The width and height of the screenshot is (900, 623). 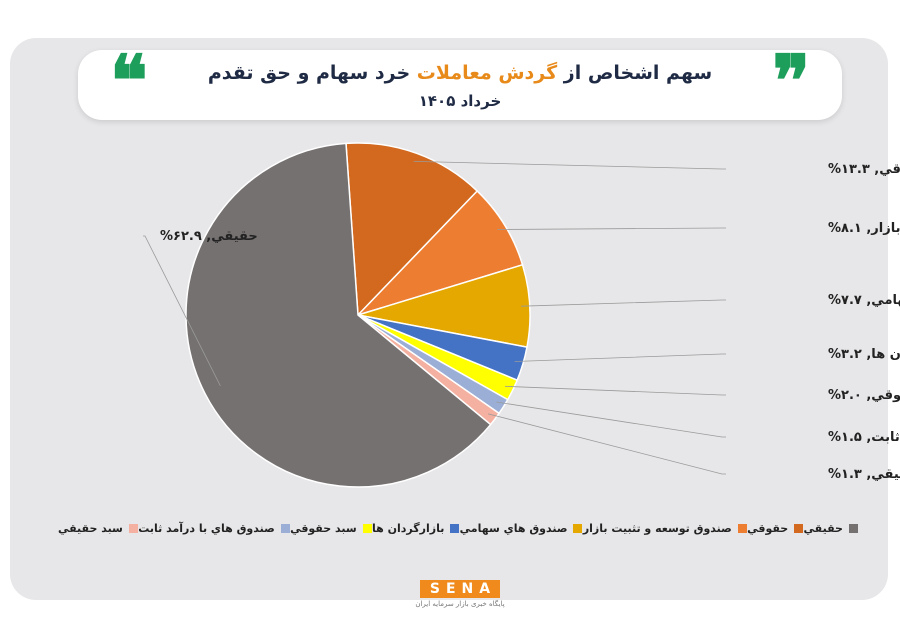 I want to click on legend-item: سبد حقوقي, so click(x=331, y=528).